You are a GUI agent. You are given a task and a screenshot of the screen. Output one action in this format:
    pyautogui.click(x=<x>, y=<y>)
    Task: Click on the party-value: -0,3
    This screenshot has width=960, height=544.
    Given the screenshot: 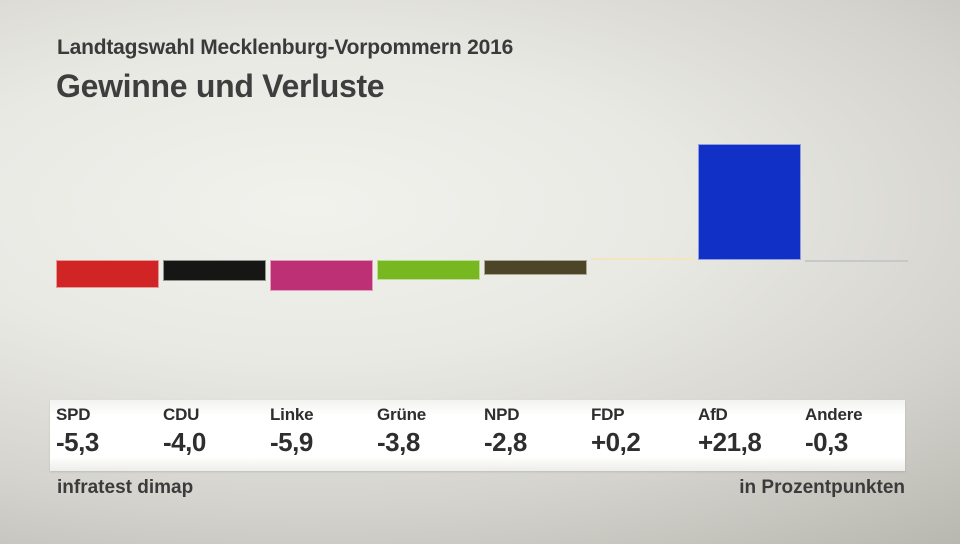 What is the action you would take?
    pyautogui.click(x=826, y=442)
    